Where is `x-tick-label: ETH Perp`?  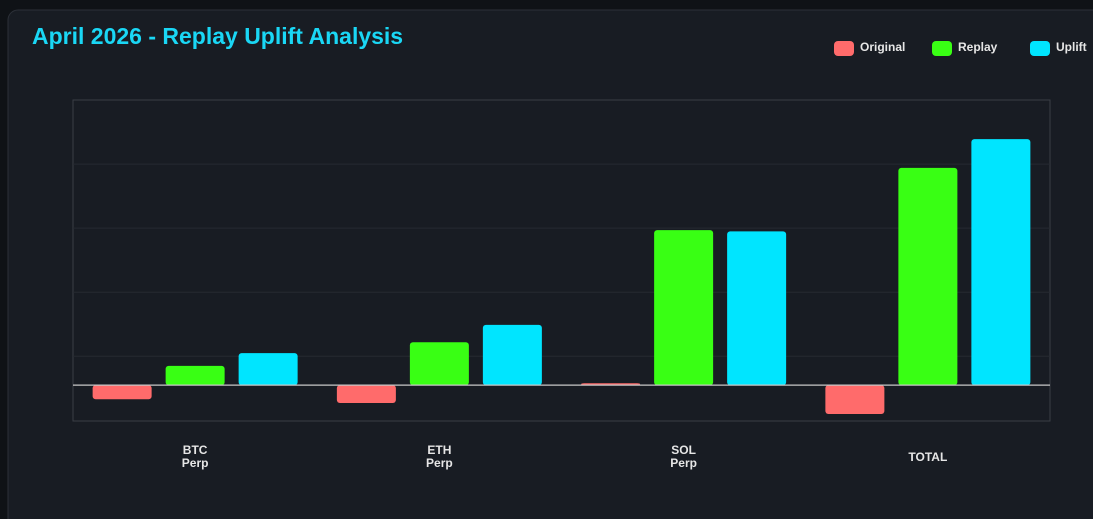
x-tick-label: ETH Perp is located at coordinates (439, 456).